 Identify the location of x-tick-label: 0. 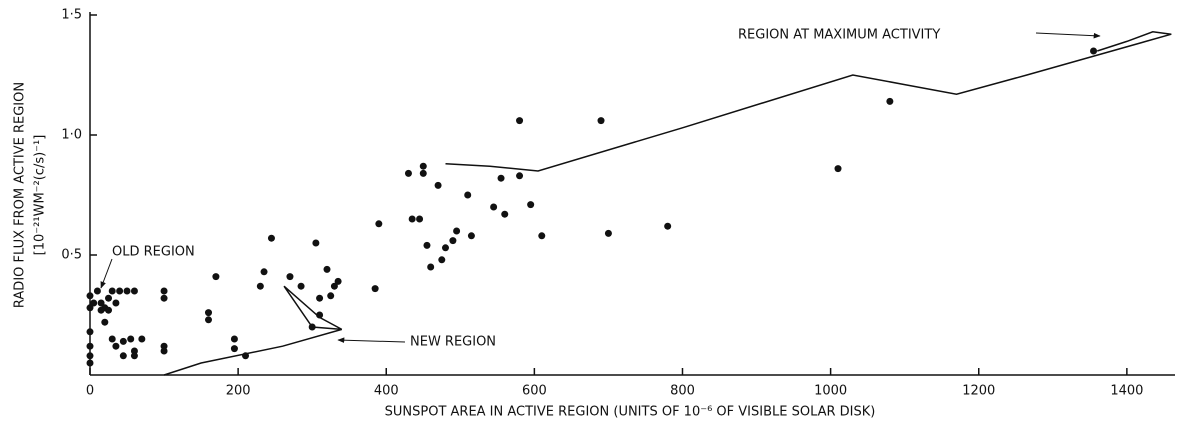
(90, 391).